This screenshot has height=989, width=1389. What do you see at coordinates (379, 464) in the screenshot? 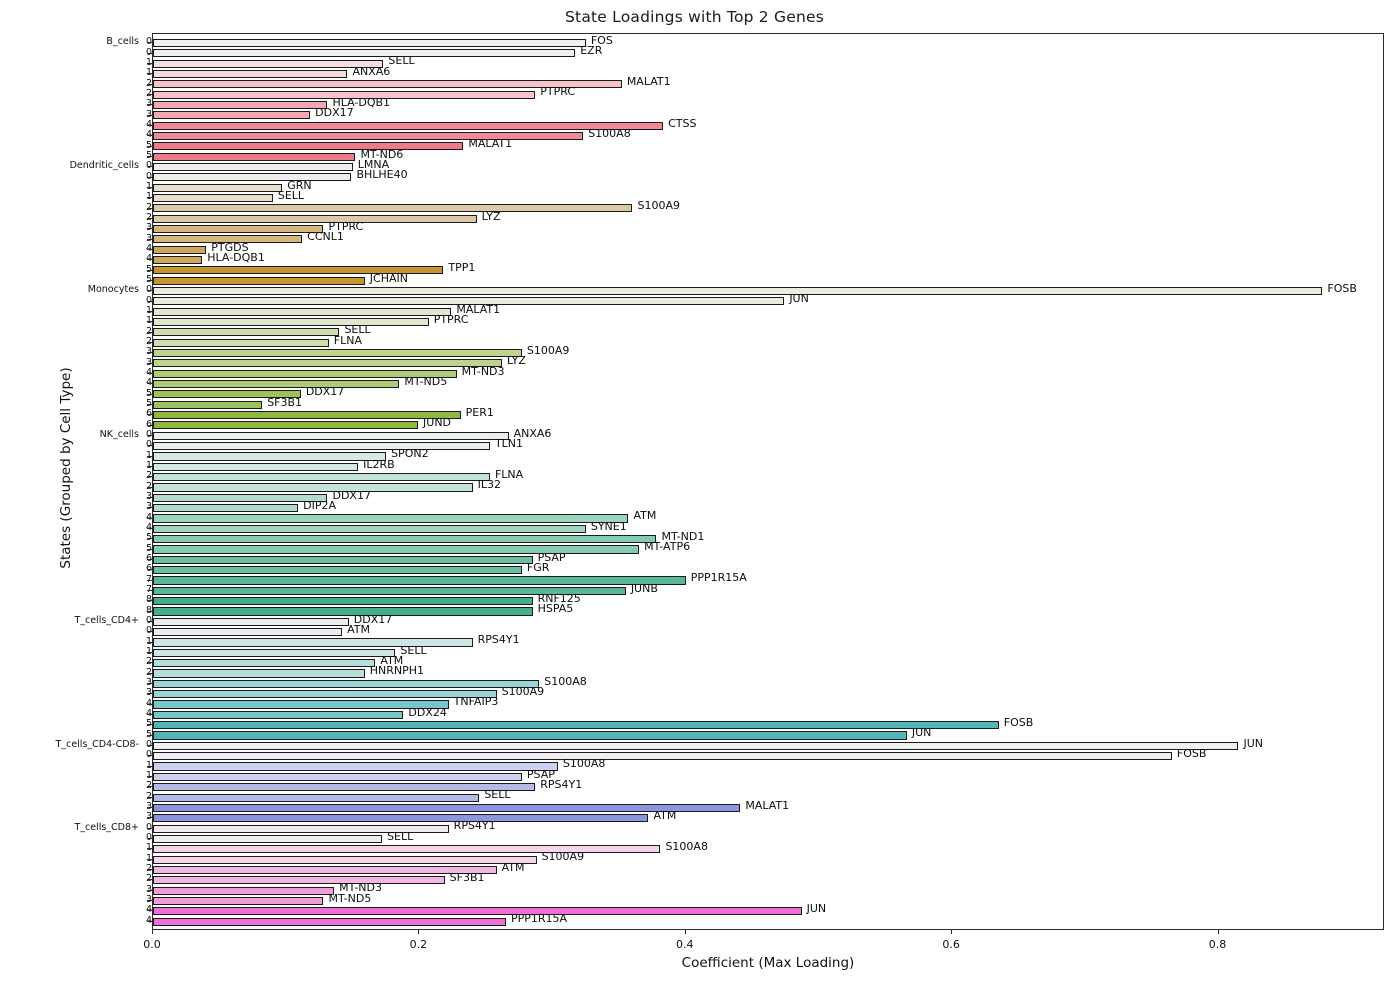
I see `bar-gene-label: IL2RB` at bounding box center [379, 464].